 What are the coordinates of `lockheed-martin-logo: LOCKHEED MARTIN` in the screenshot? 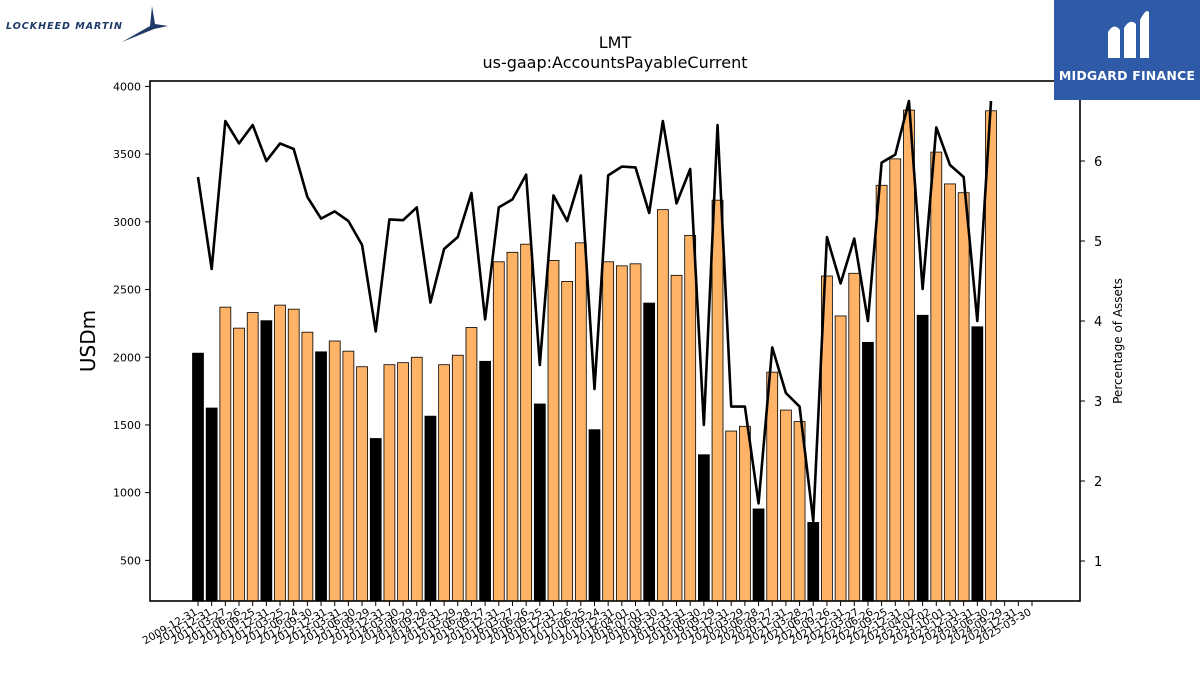 It's located at (89, 25).